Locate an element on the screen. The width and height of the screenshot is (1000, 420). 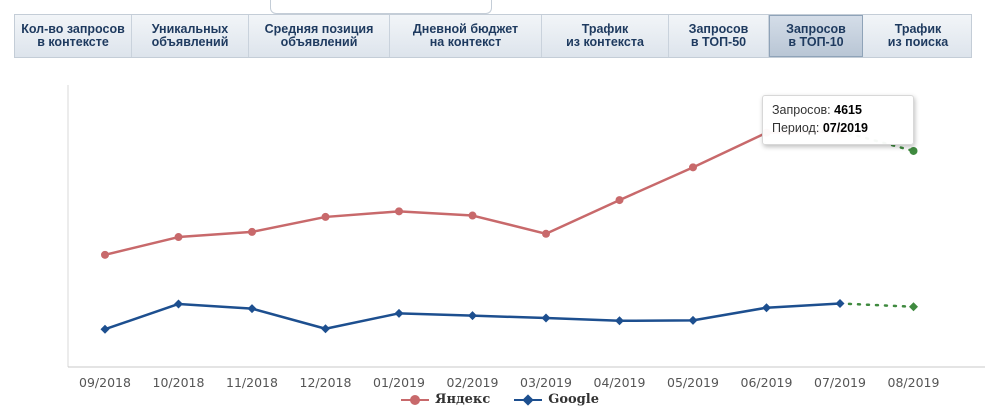
x-tick-label: 11/2018 is located at coordinates (252, 382).